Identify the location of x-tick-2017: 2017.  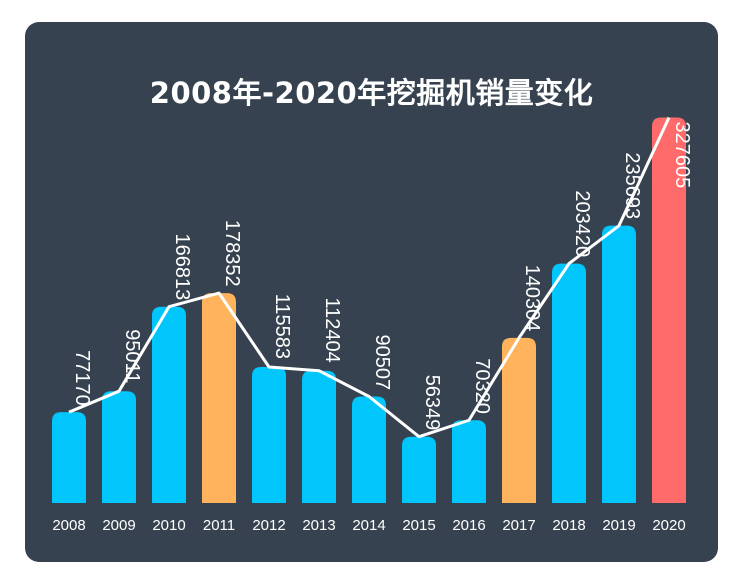
(518, 525).